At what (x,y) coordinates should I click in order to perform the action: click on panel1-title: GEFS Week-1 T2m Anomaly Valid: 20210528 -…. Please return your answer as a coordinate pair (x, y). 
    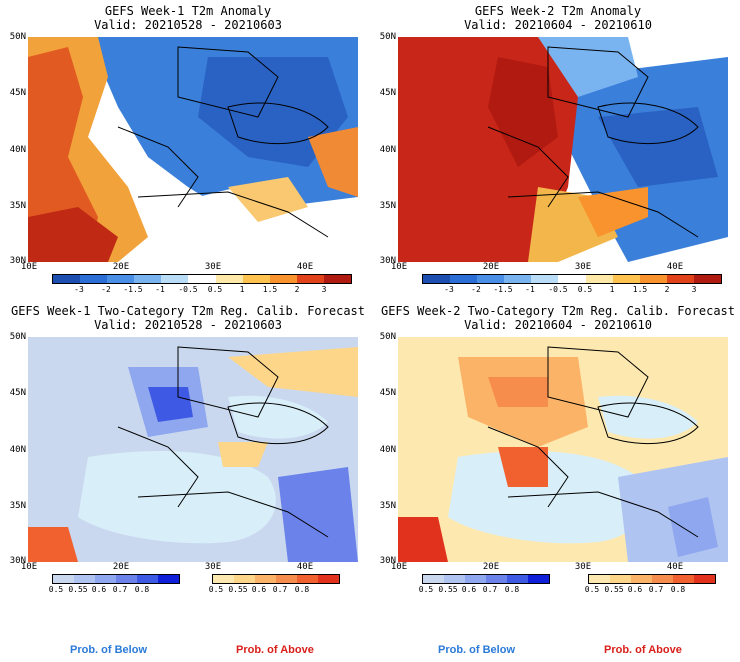
    Looking at the image, I should click on (188, 18).